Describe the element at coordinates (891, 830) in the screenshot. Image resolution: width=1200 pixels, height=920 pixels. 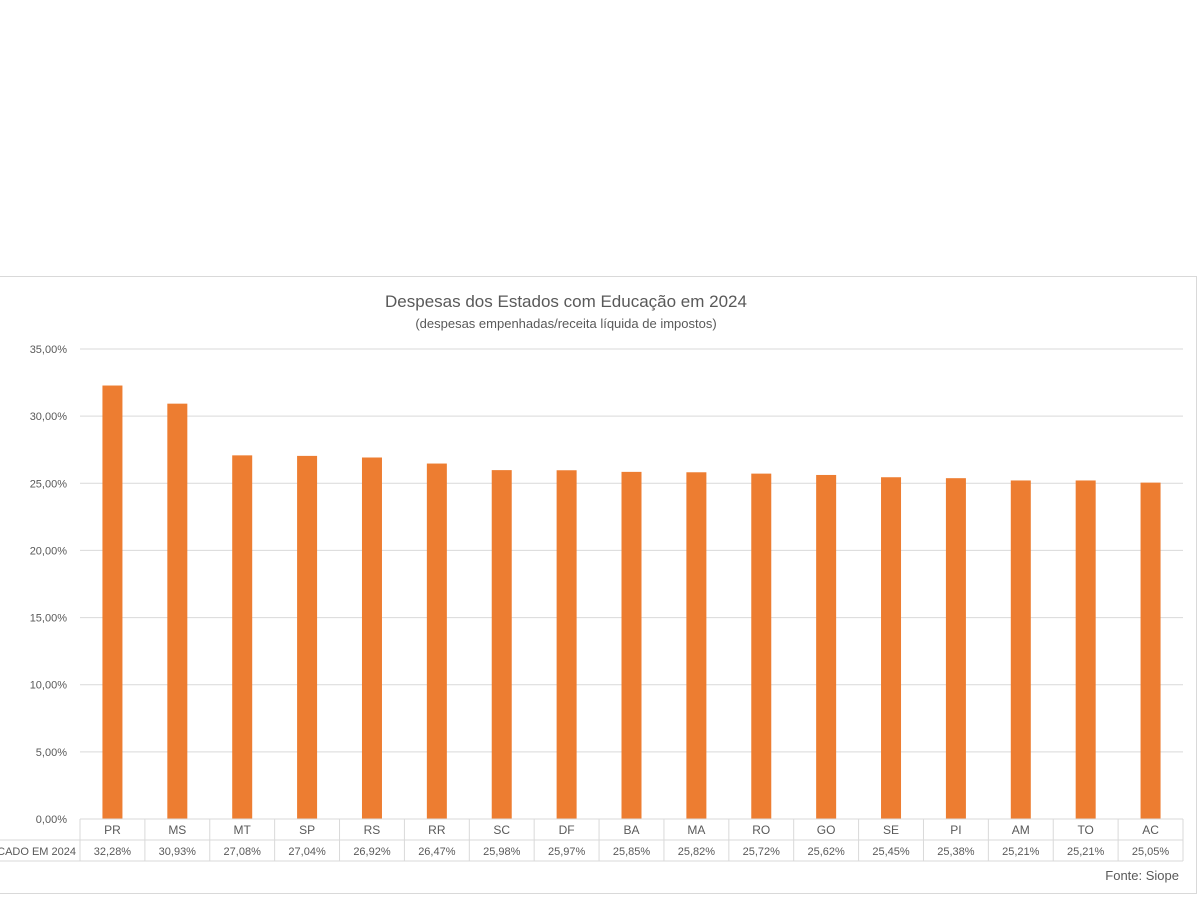
I see `x-tick-label: SE` at that location.